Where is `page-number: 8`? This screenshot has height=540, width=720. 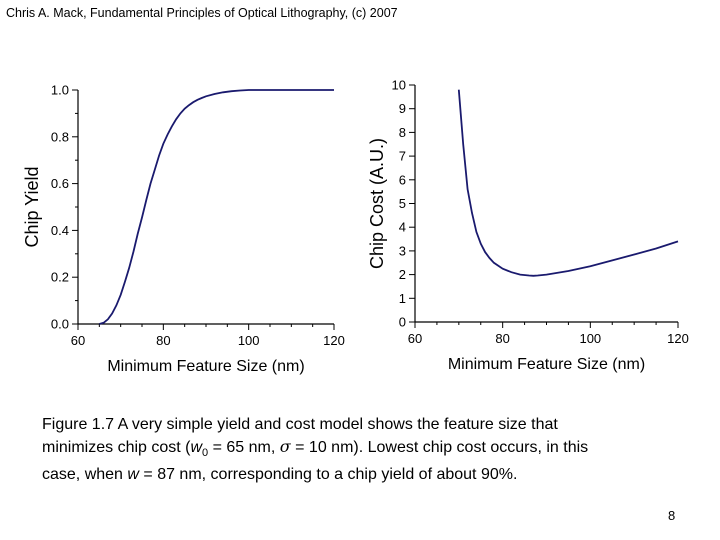 page-number: 8 is located at coordinates (672, 515).